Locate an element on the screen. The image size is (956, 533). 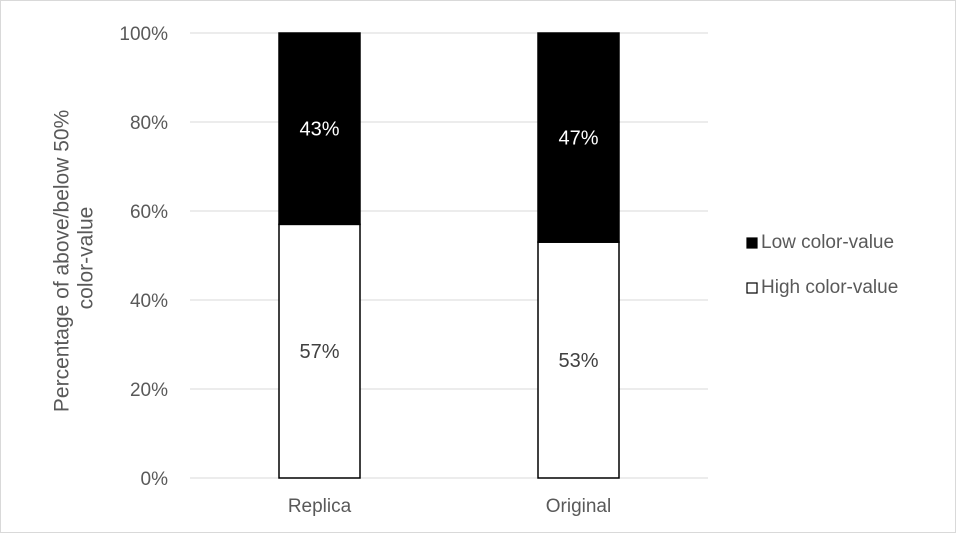
x-tick-labels: Replica Original is located at coordinates (449, 506).